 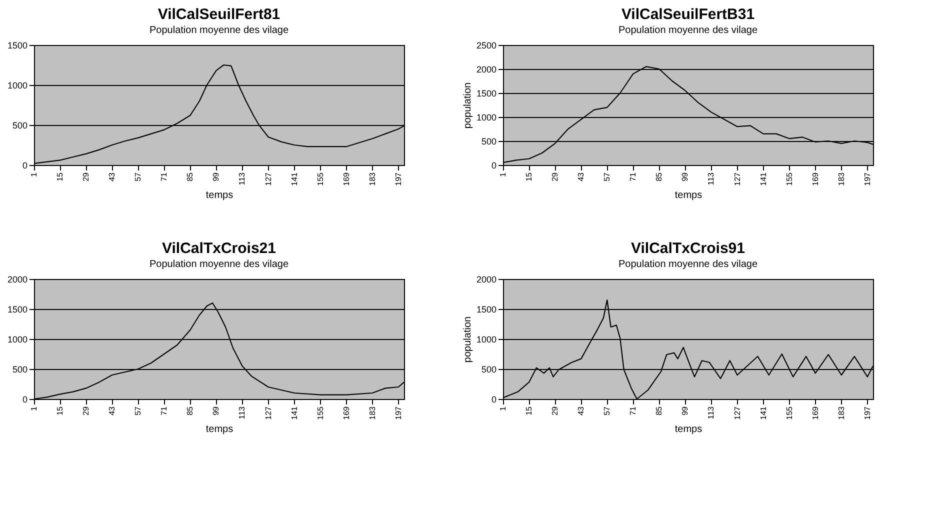 I want to click on chart-title: VilCalTxCrois21, so click(x=219, y=248).